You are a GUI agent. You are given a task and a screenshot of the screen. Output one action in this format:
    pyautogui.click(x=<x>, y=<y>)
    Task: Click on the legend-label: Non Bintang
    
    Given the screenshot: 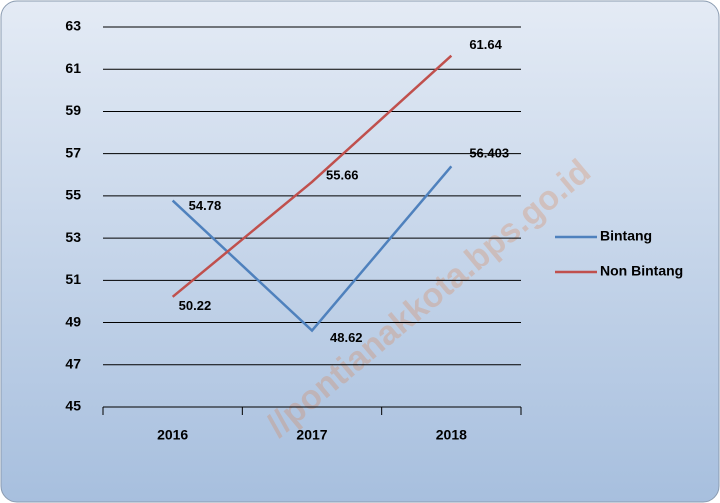 What is the action you would take?
    pyautogui.click(x=641, y=271)
    